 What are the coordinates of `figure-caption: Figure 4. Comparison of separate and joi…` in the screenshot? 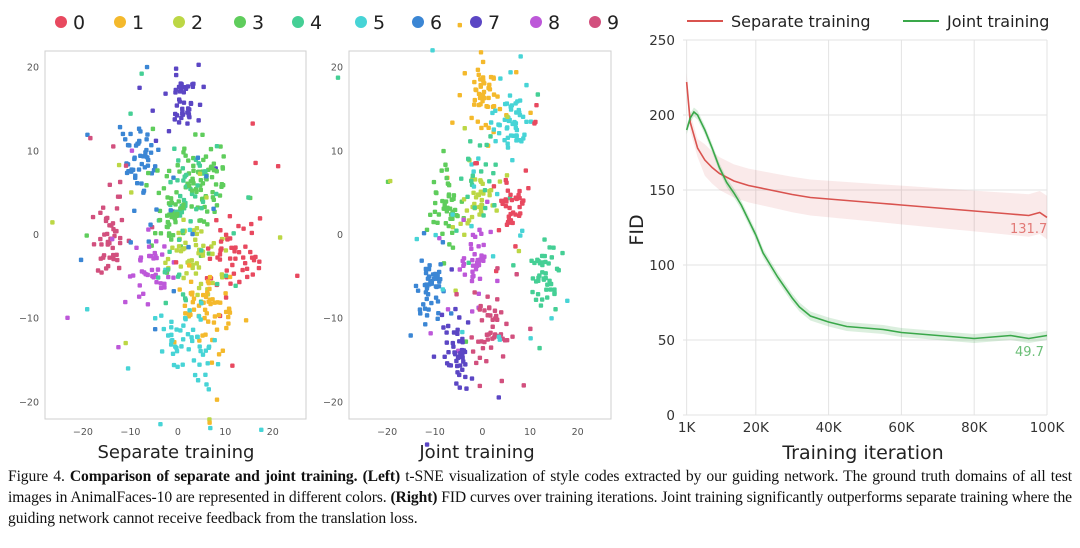 It's located at (540, 497).